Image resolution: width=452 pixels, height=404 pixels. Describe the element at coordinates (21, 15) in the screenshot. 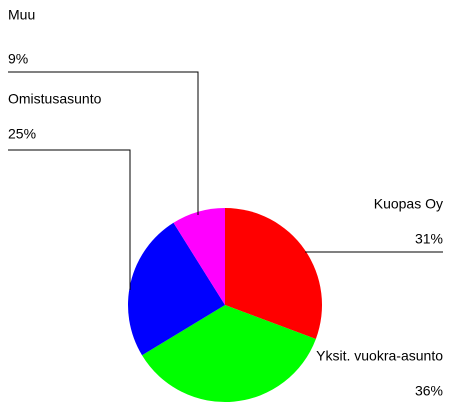

I see `slice-label: Muu` at that location.